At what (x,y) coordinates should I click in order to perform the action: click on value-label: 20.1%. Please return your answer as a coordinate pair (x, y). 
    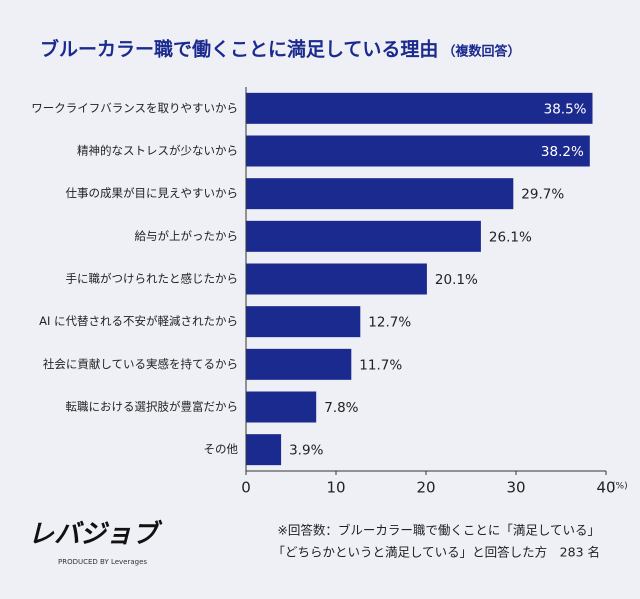
    Looking at the image, I should click on (456, 280).